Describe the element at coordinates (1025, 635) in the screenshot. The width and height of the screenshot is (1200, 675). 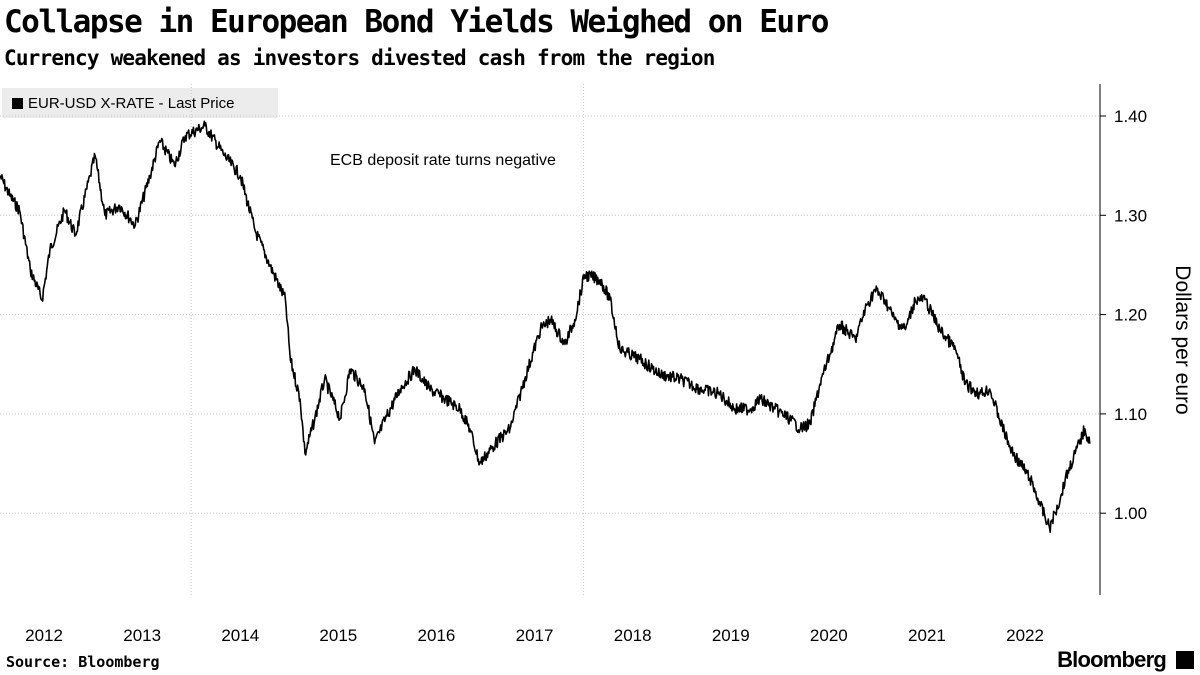
I see `x-tick-label: 2022` at that location.